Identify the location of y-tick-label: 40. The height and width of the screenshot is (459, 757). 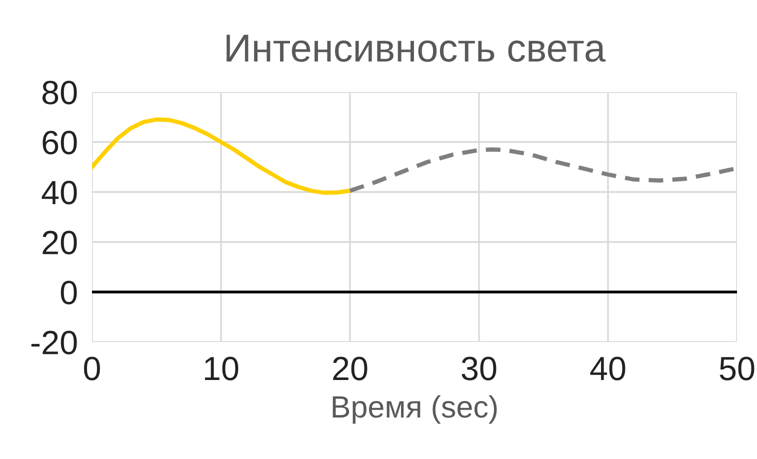
(59, 192).